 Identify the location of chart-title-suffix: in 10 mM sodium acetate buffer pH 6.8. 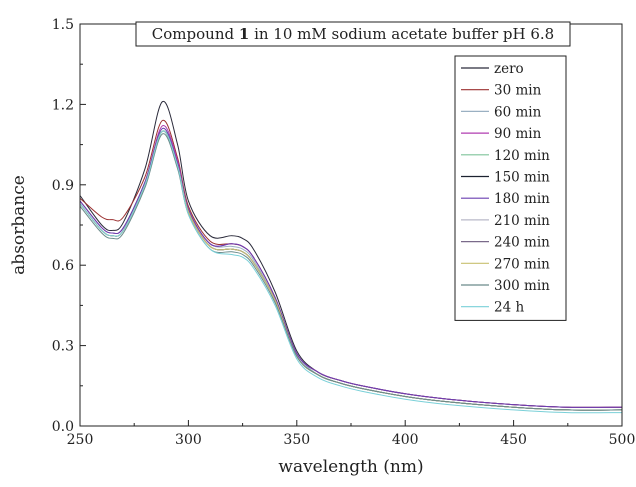
(401, 34).